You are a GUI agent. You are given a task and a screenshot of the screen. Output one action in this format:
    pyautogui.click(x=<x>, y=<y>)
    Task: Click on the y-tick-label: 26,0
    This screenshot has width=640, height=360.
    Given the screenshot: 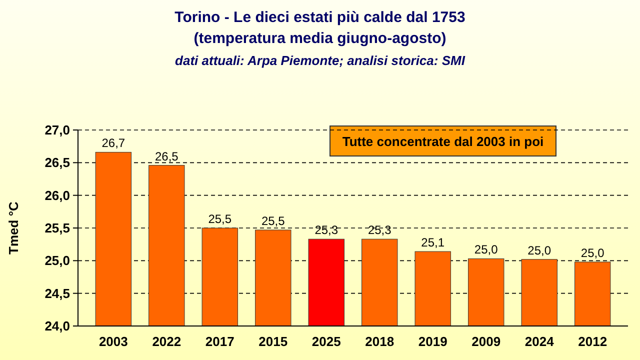 What is the action you would take?
    pyautogui.click(x=57, y=195)
    